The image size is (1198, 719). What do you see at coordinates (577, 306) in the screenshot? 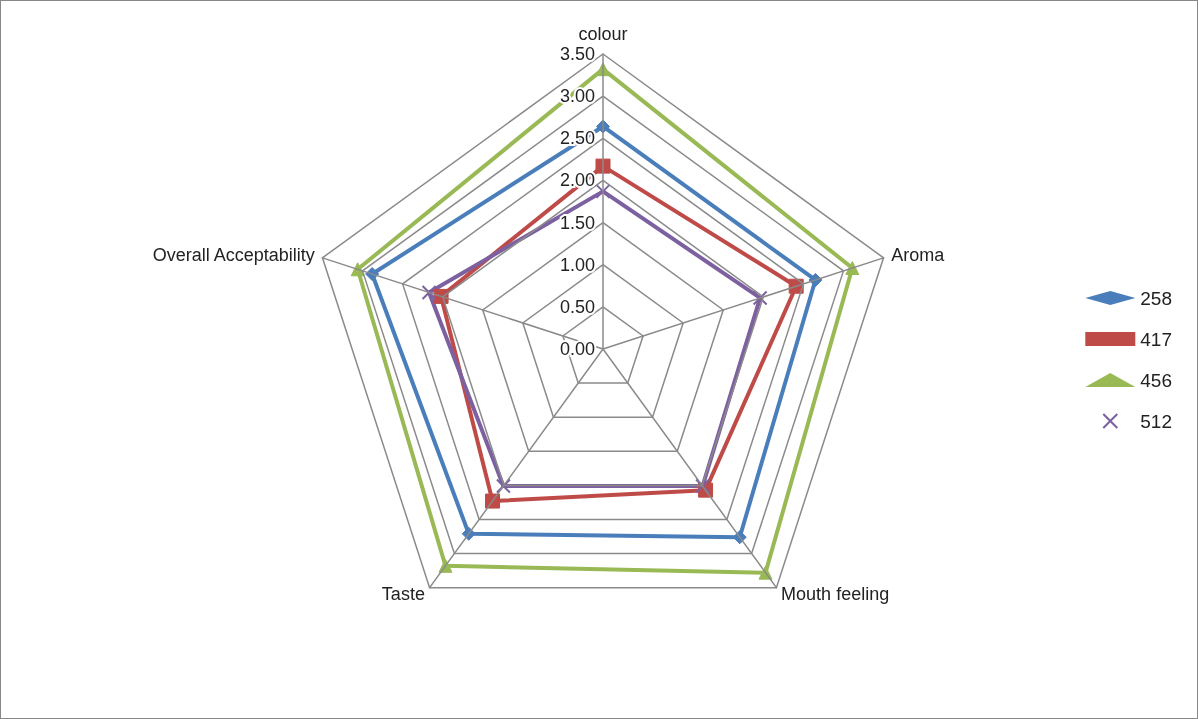
I see `y-tick-label: 0.50` at bounding box center [577, 306].